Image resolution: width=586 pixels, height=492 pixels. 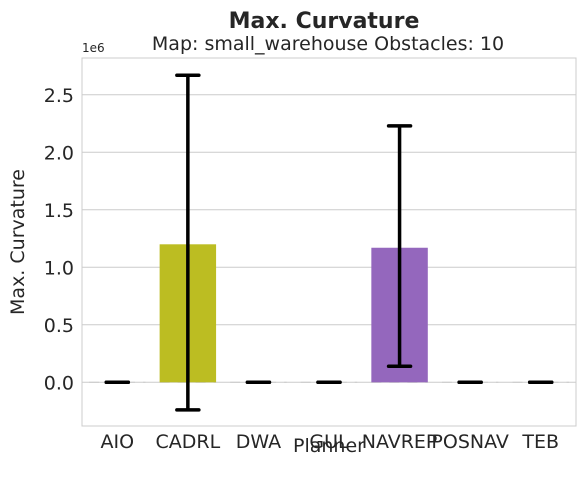 What do you see at coordinates (59, 383) in the screenshot?
I see `y-tick-label: 0.0` at bounding box center [59, 383].